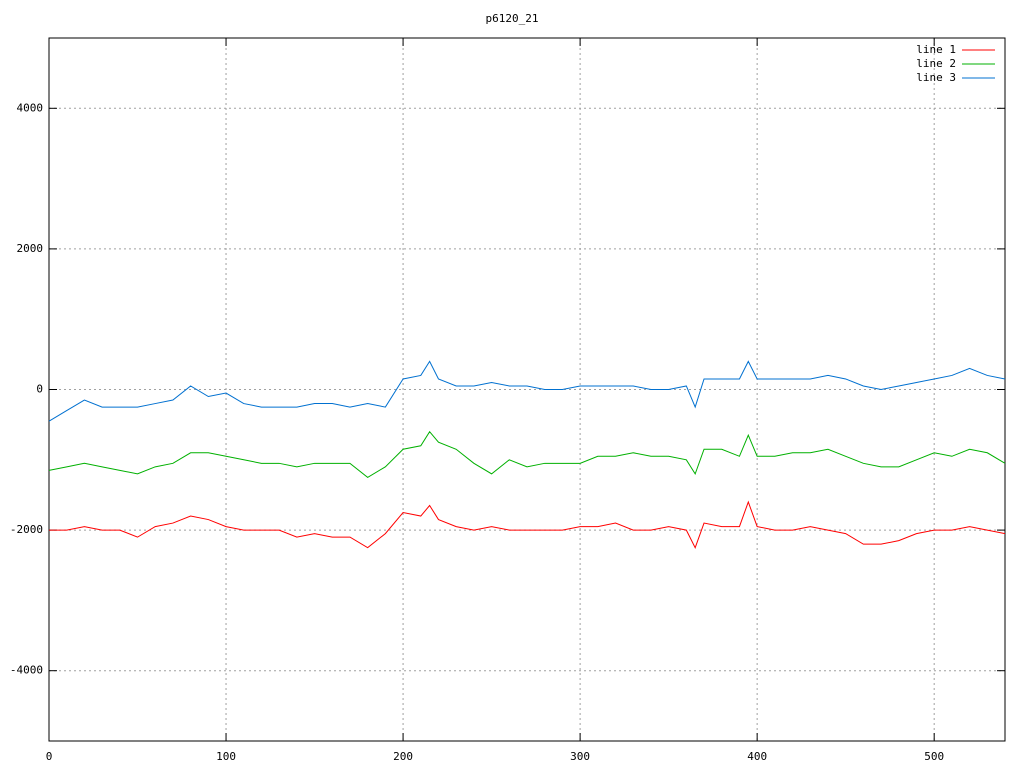 This screenshot has height=768, width=1024. What do you see at coordinates (580, 756) in the screenshot?
I see `x-tick-label: 300` at bounding box center [580, 756].